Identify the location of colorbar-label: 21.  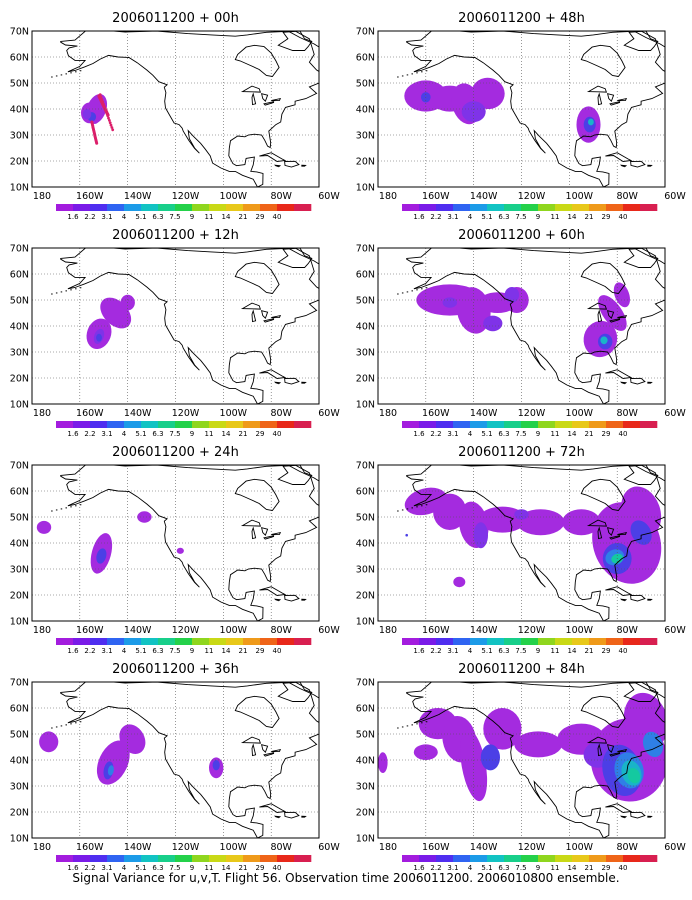
(243, 651).